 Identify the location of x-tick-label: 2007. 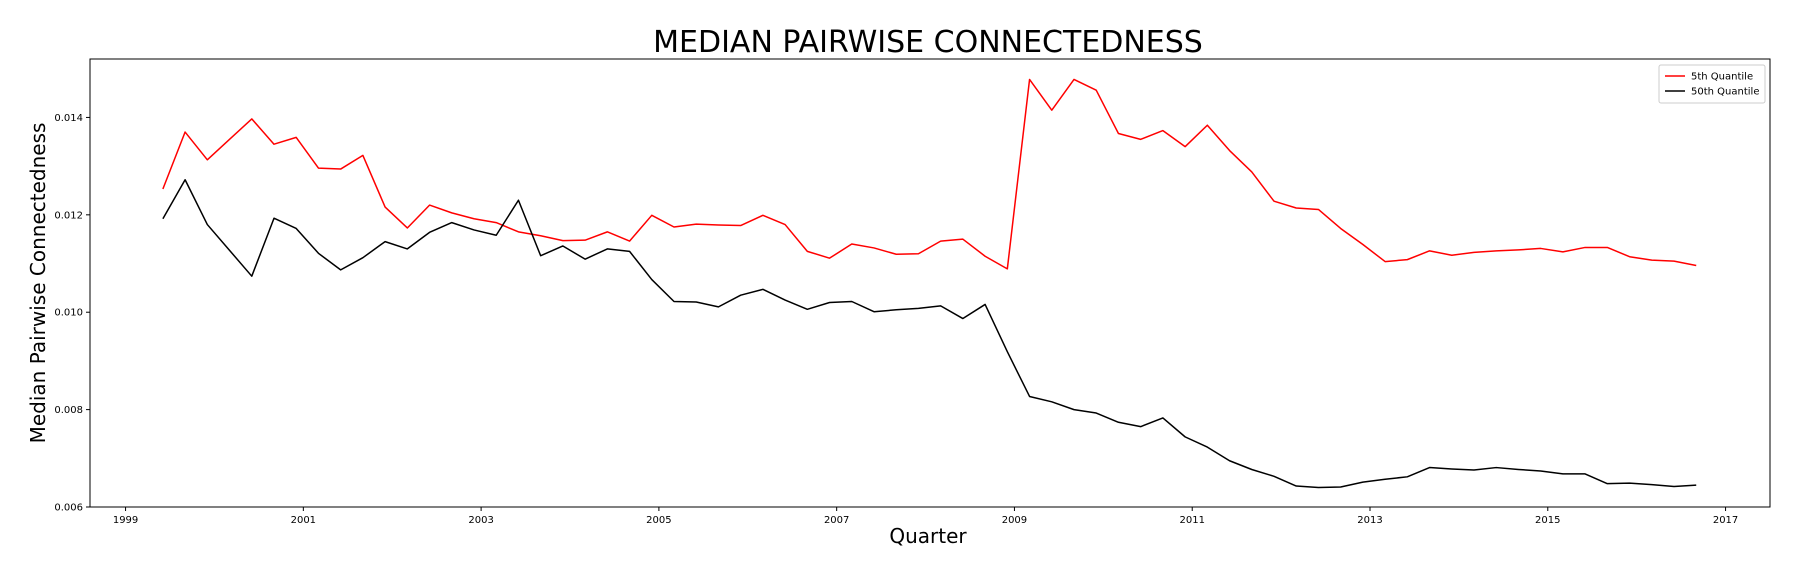
(836, 520).